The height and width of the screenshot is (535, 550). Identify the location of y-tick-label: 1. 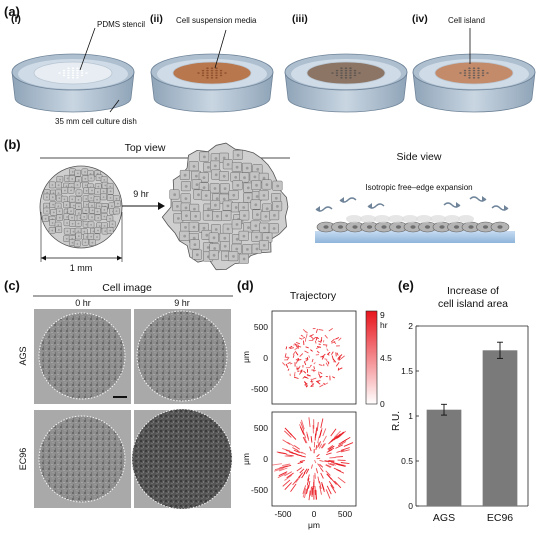
(410, 416).